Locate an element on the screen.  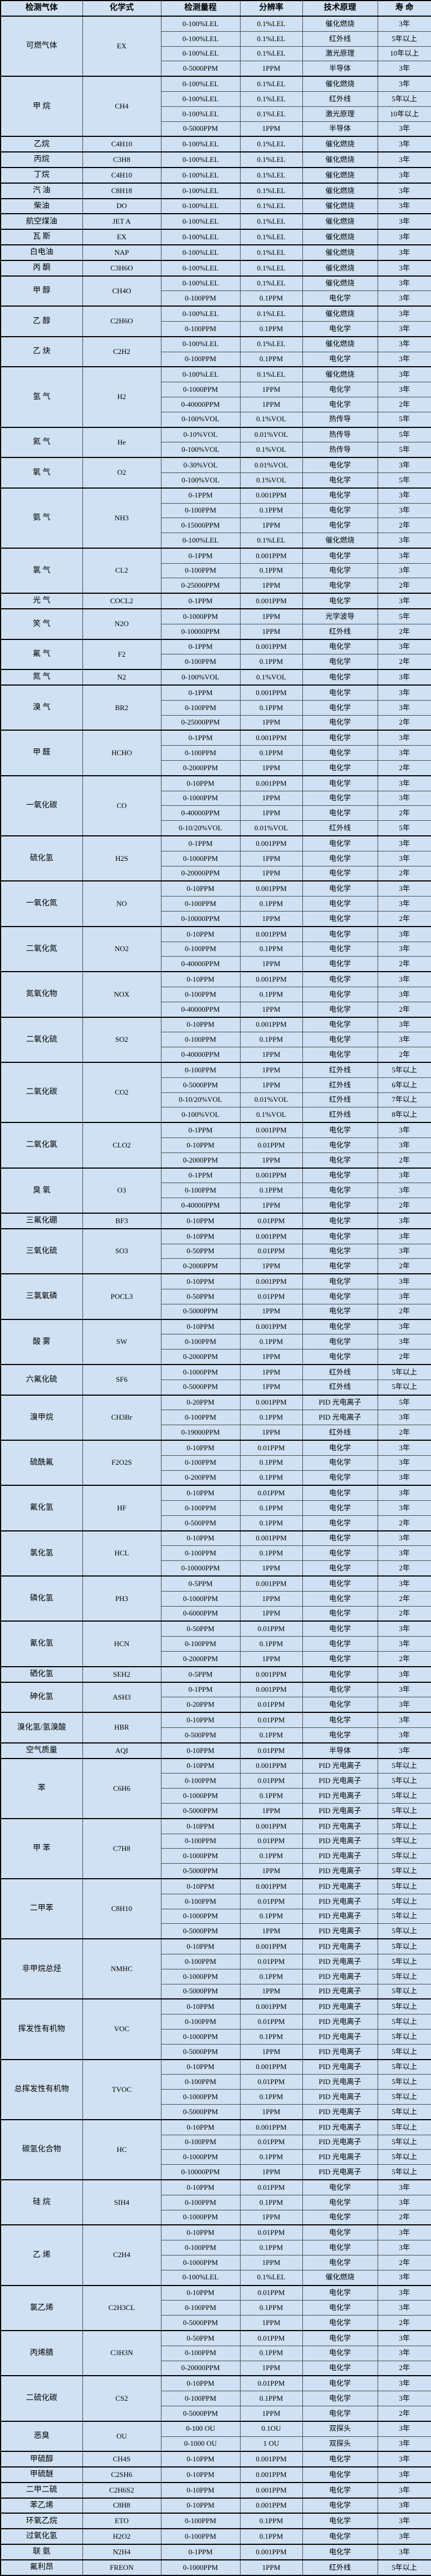
table-row: 0-2000PPM 1PPM 电化学 2年 is located at coordinates (216, 1357).